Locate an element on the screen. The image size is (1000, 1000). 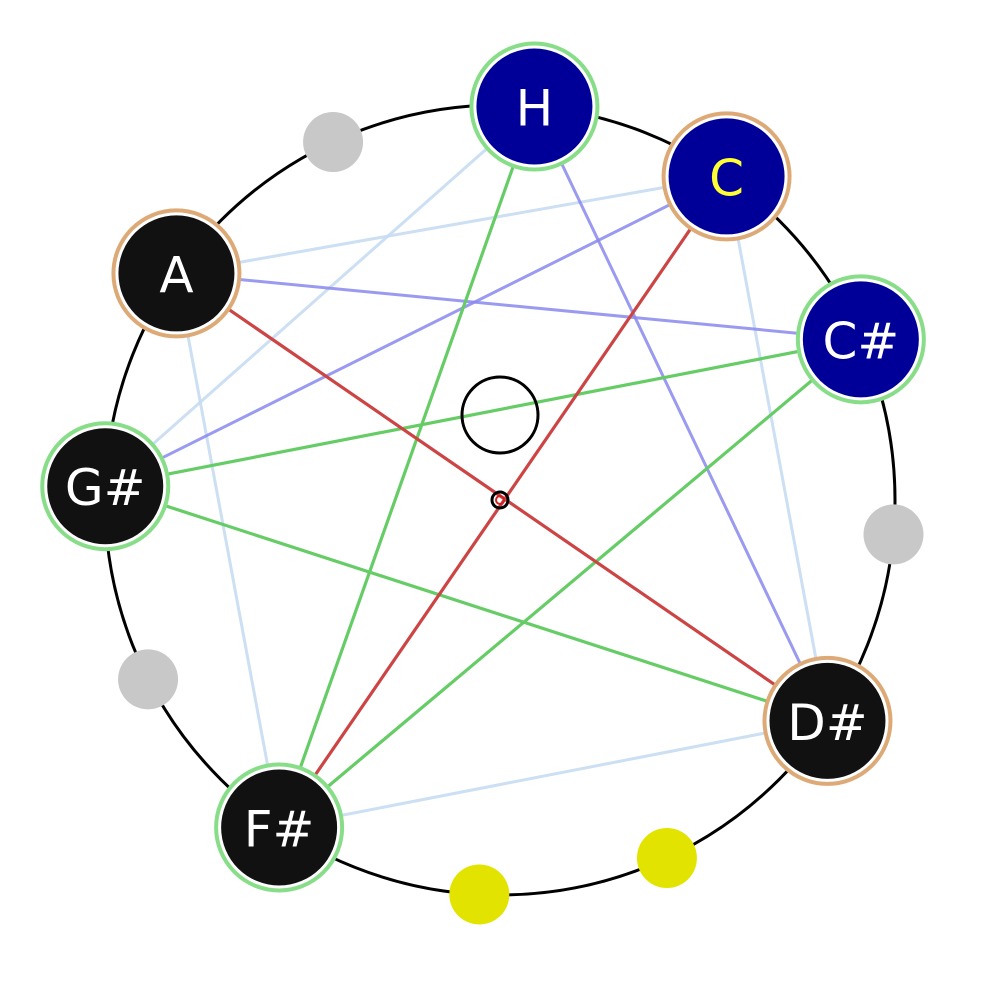
note-label: H is located at coordinates (535, 109).